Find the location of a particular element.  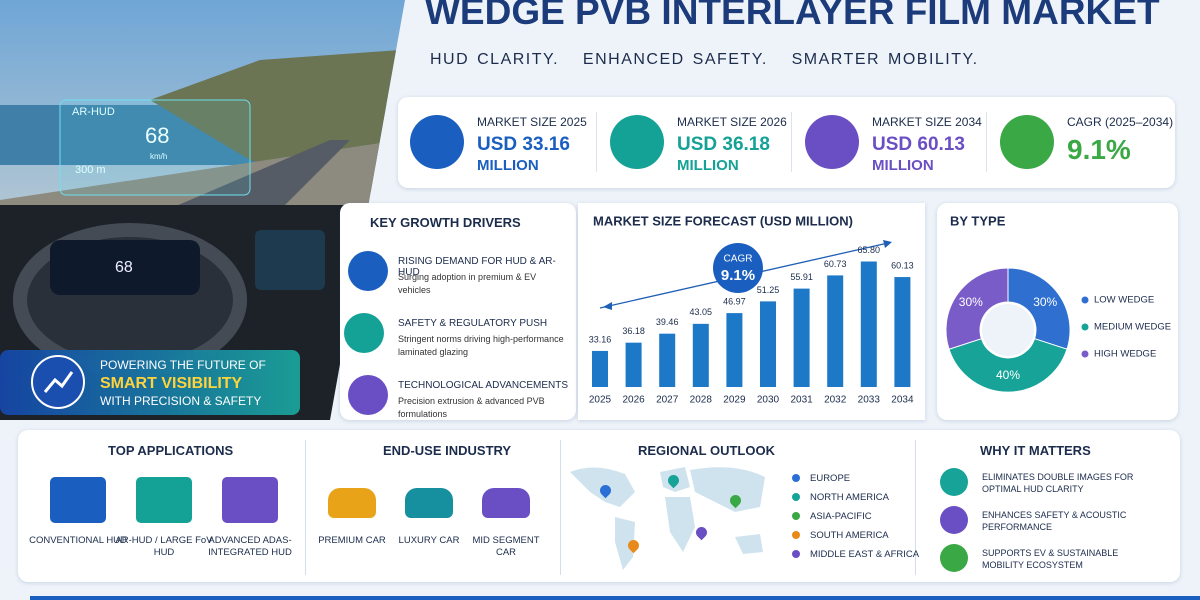

x-tick-label: 2031 is located at coordinates (801, 400).